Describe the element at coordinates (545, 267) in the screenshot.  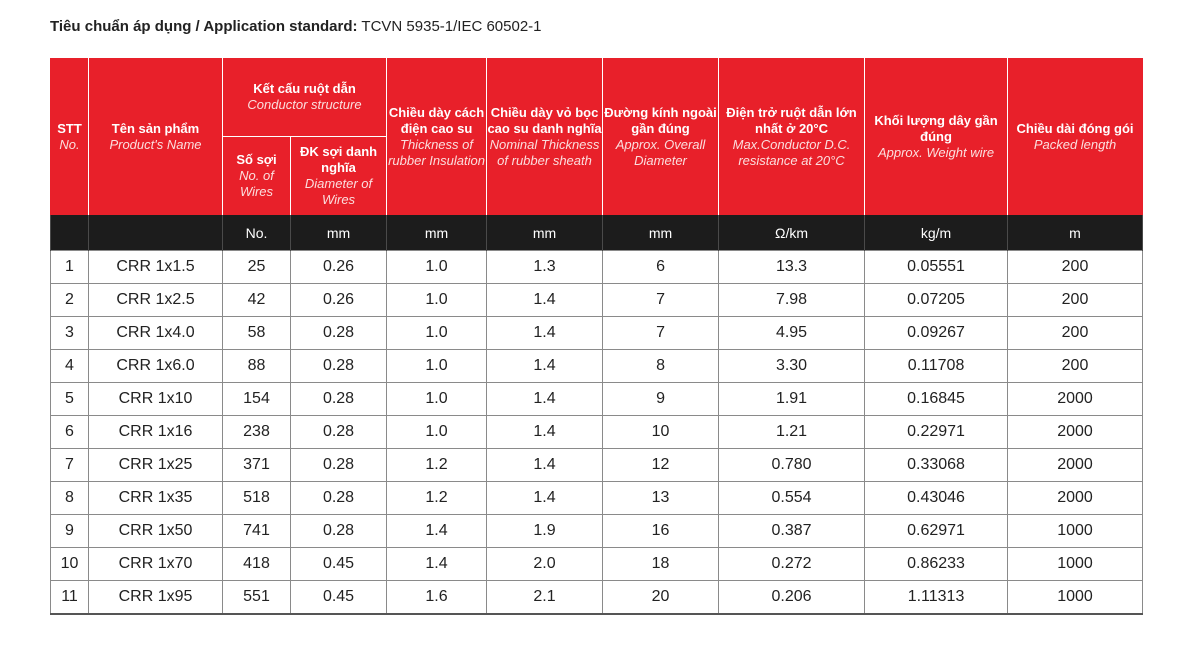
I see `table-cell: 1.3` at that location.